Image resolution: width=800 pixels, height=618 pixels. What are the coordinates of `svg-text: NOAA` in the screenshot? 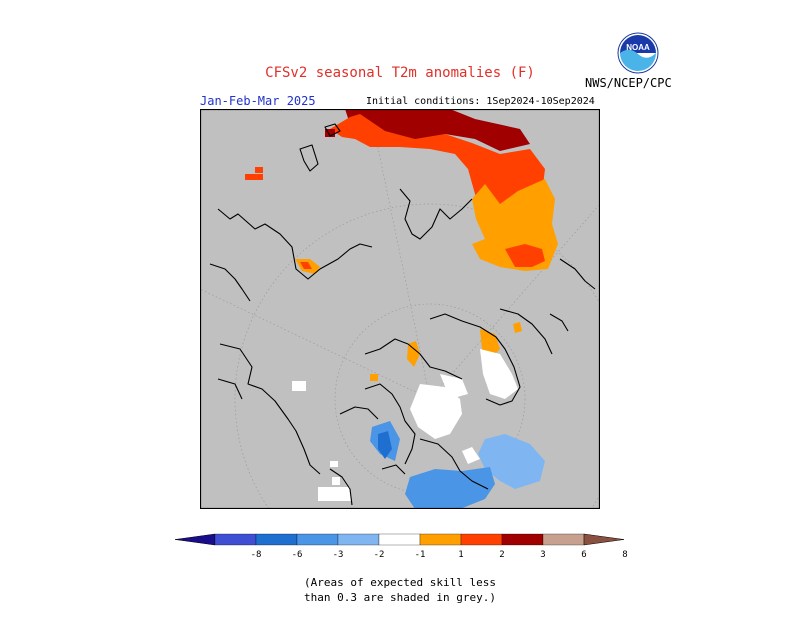 It's located at (638, 47).